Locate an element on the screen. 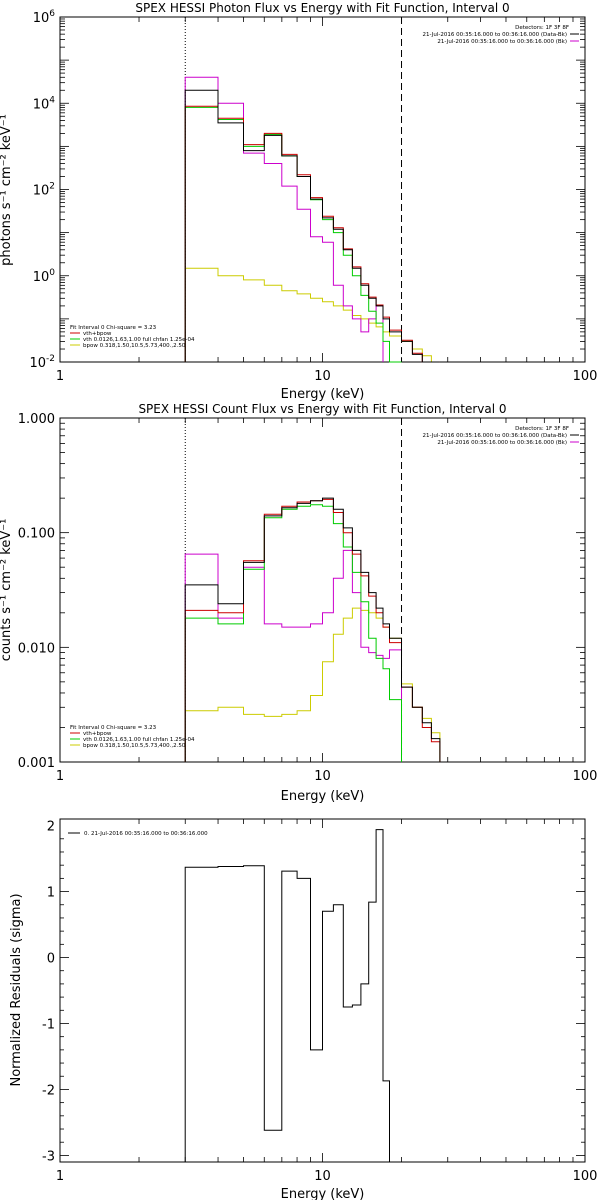  y-tick-label: 10⁰ is located at coordinates (44, 276).